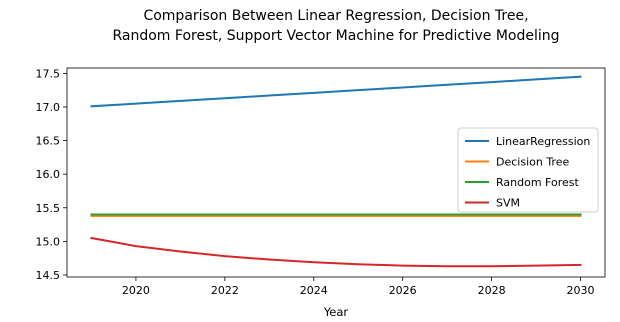 This screenshot has height=322, width=620. Describe the element at coordinates (336, 252) in the screenshot. I see `series-line-svm` at that location.